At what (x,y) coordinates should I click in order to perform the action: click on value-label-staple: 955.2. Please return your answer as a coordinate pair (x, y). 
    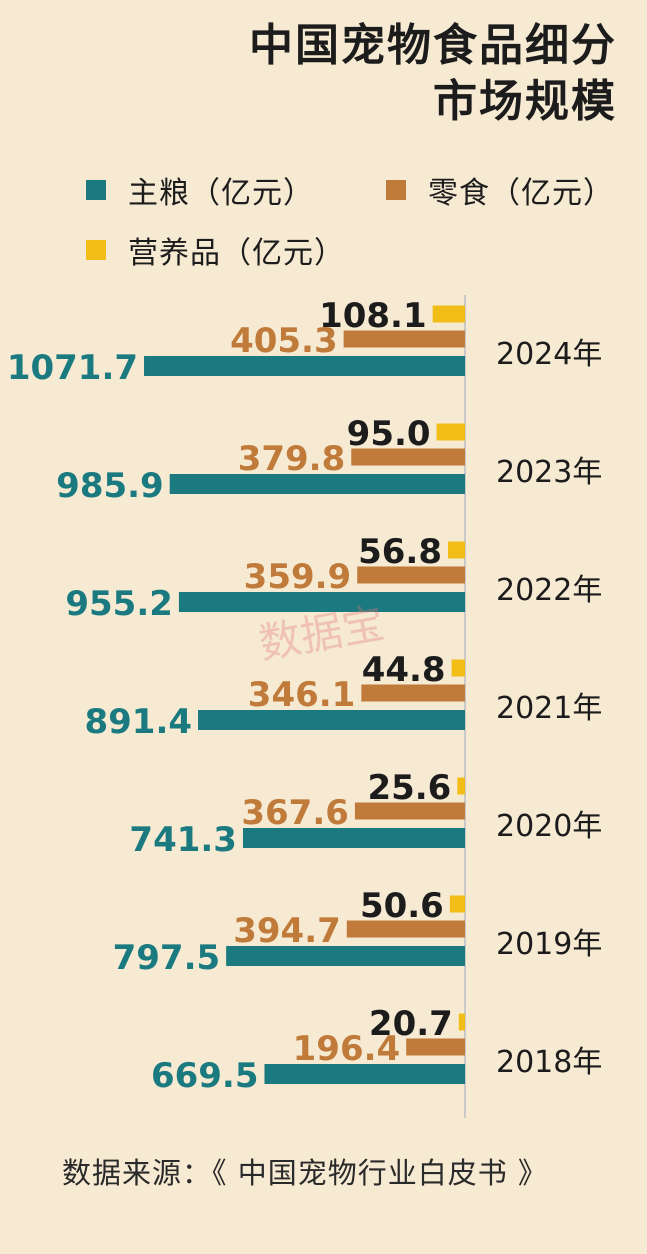
    Looking at the image, I should click on (119, 604).